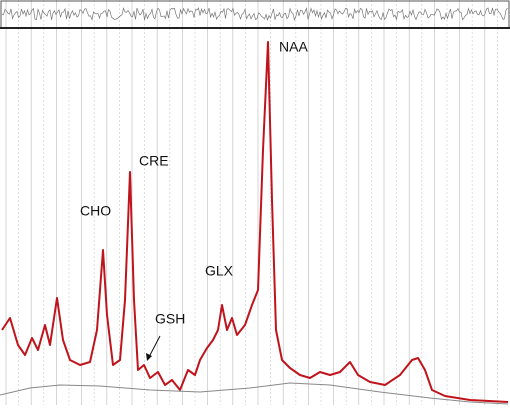 This screenshot has width=510, height=410. I want to click on peak-label: GSH, so click(170, 319).